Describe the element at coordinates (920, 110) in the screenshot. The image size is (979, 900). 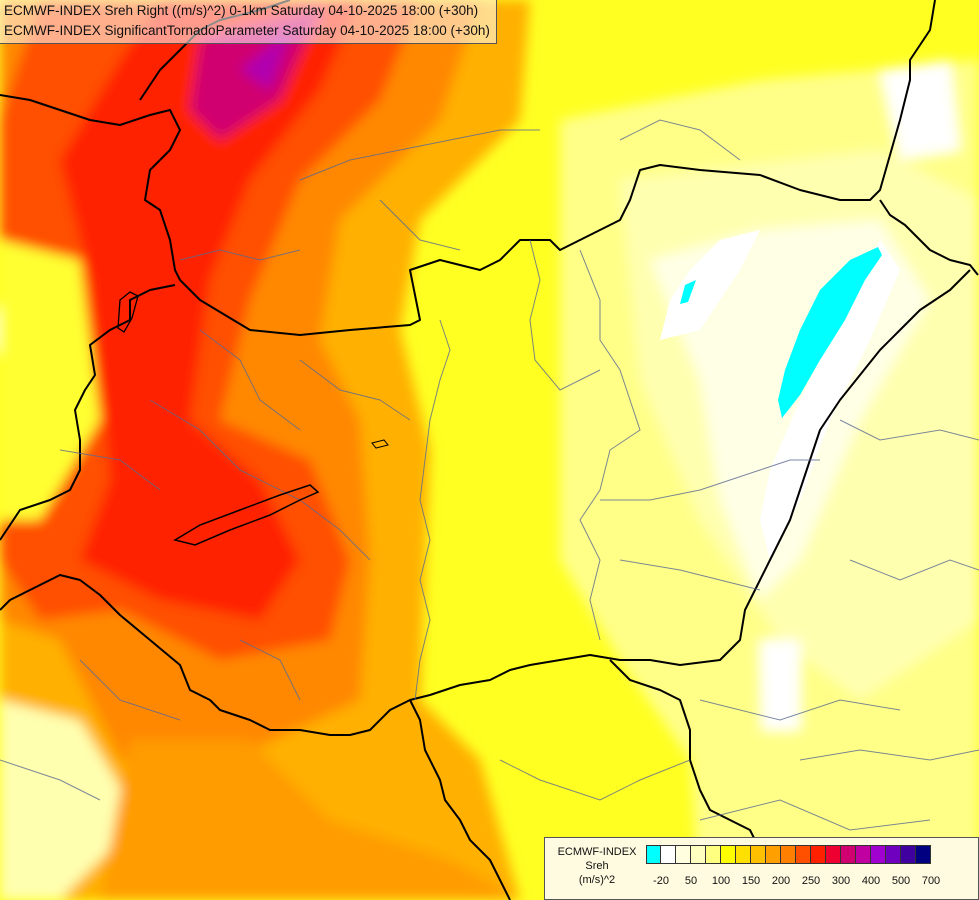
I see `field-white-north` at that location.